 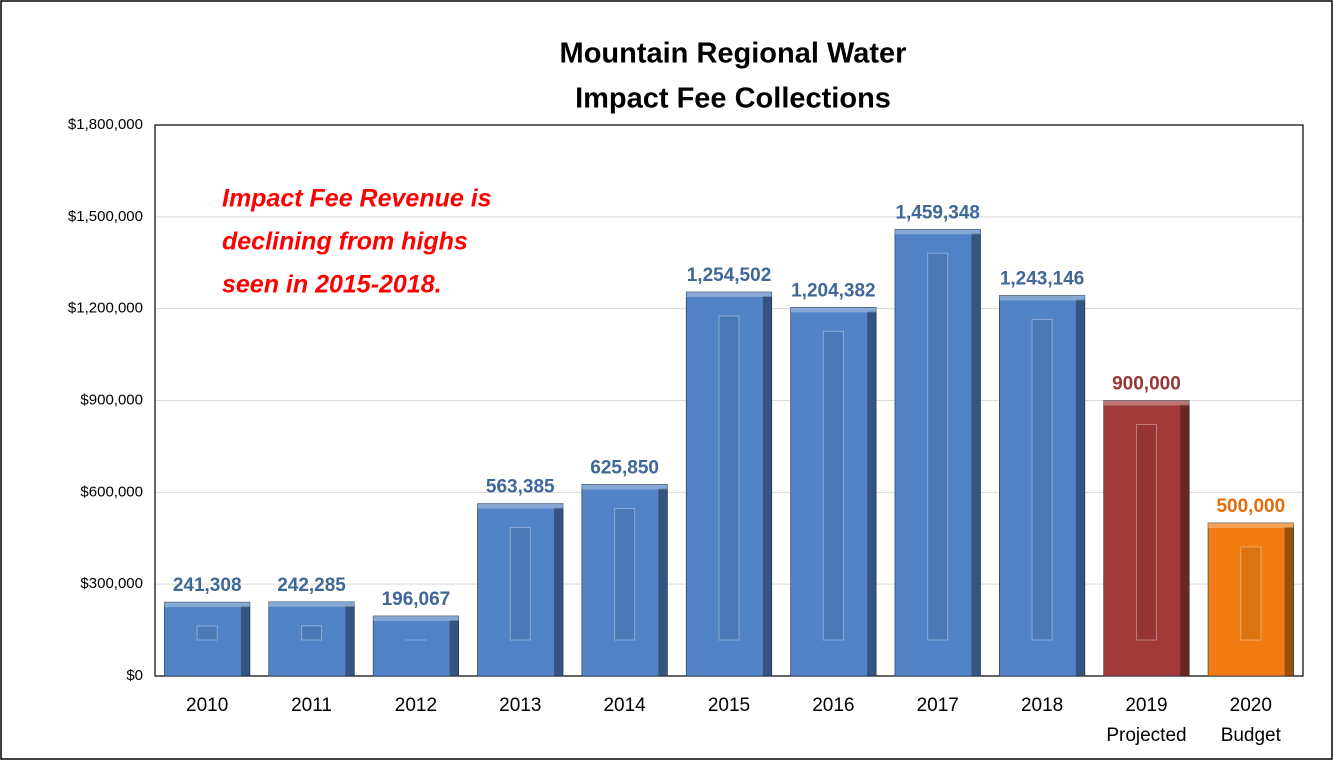 I want to click on x-tick-label: 2011, so click(x=311, y=705).